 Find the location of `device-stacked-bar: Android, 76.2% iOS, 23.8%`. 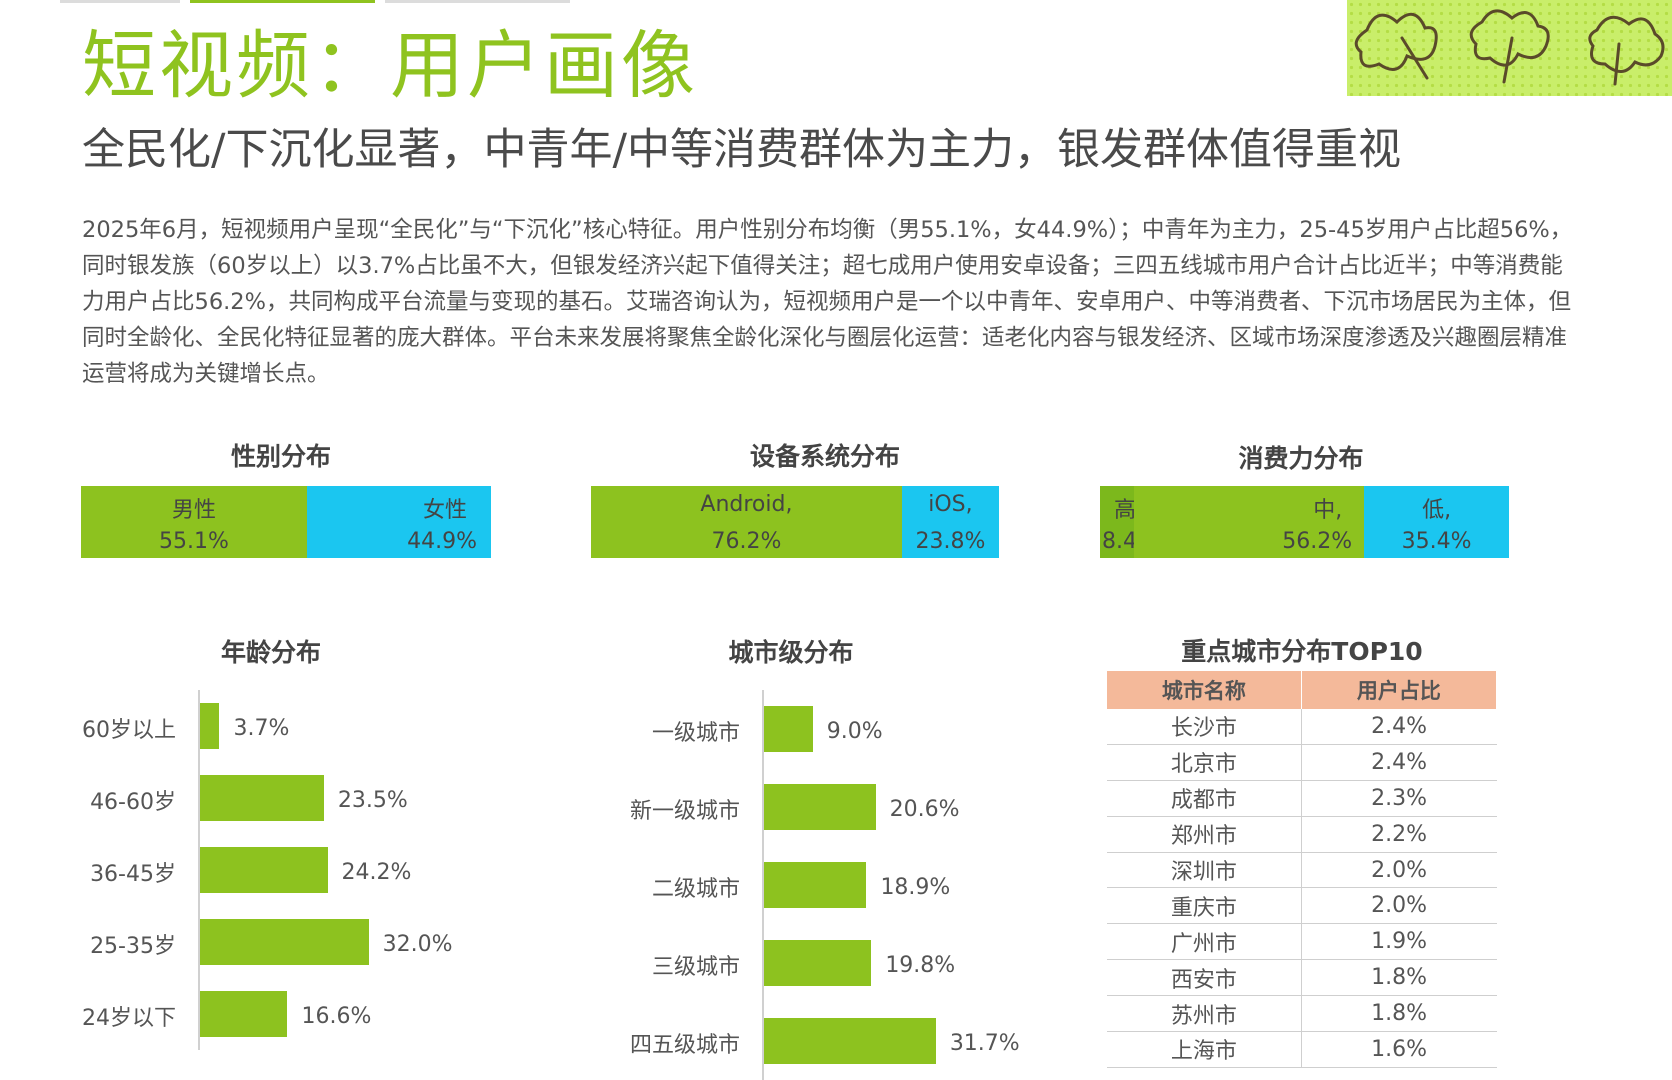

device-stacked-bar: Android, 76.2% iOS, 23.8% is located at coordinates (795, 522).